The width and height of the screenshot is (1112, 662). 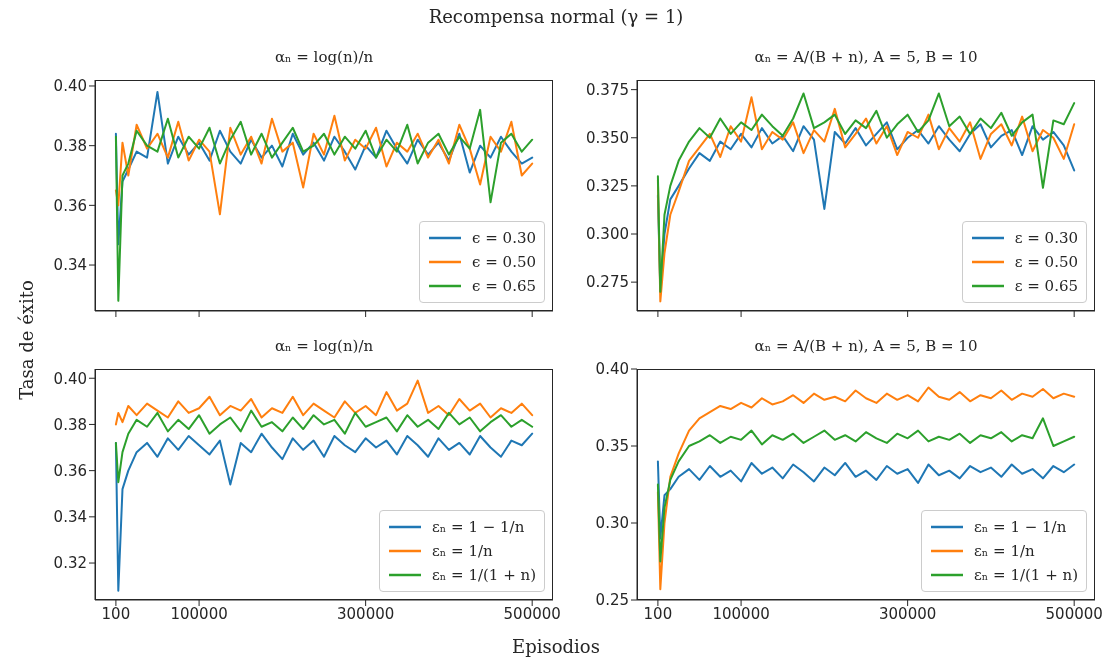 I want to click on legend-label: ϵ = 0.30, so click(x=504, y=238).